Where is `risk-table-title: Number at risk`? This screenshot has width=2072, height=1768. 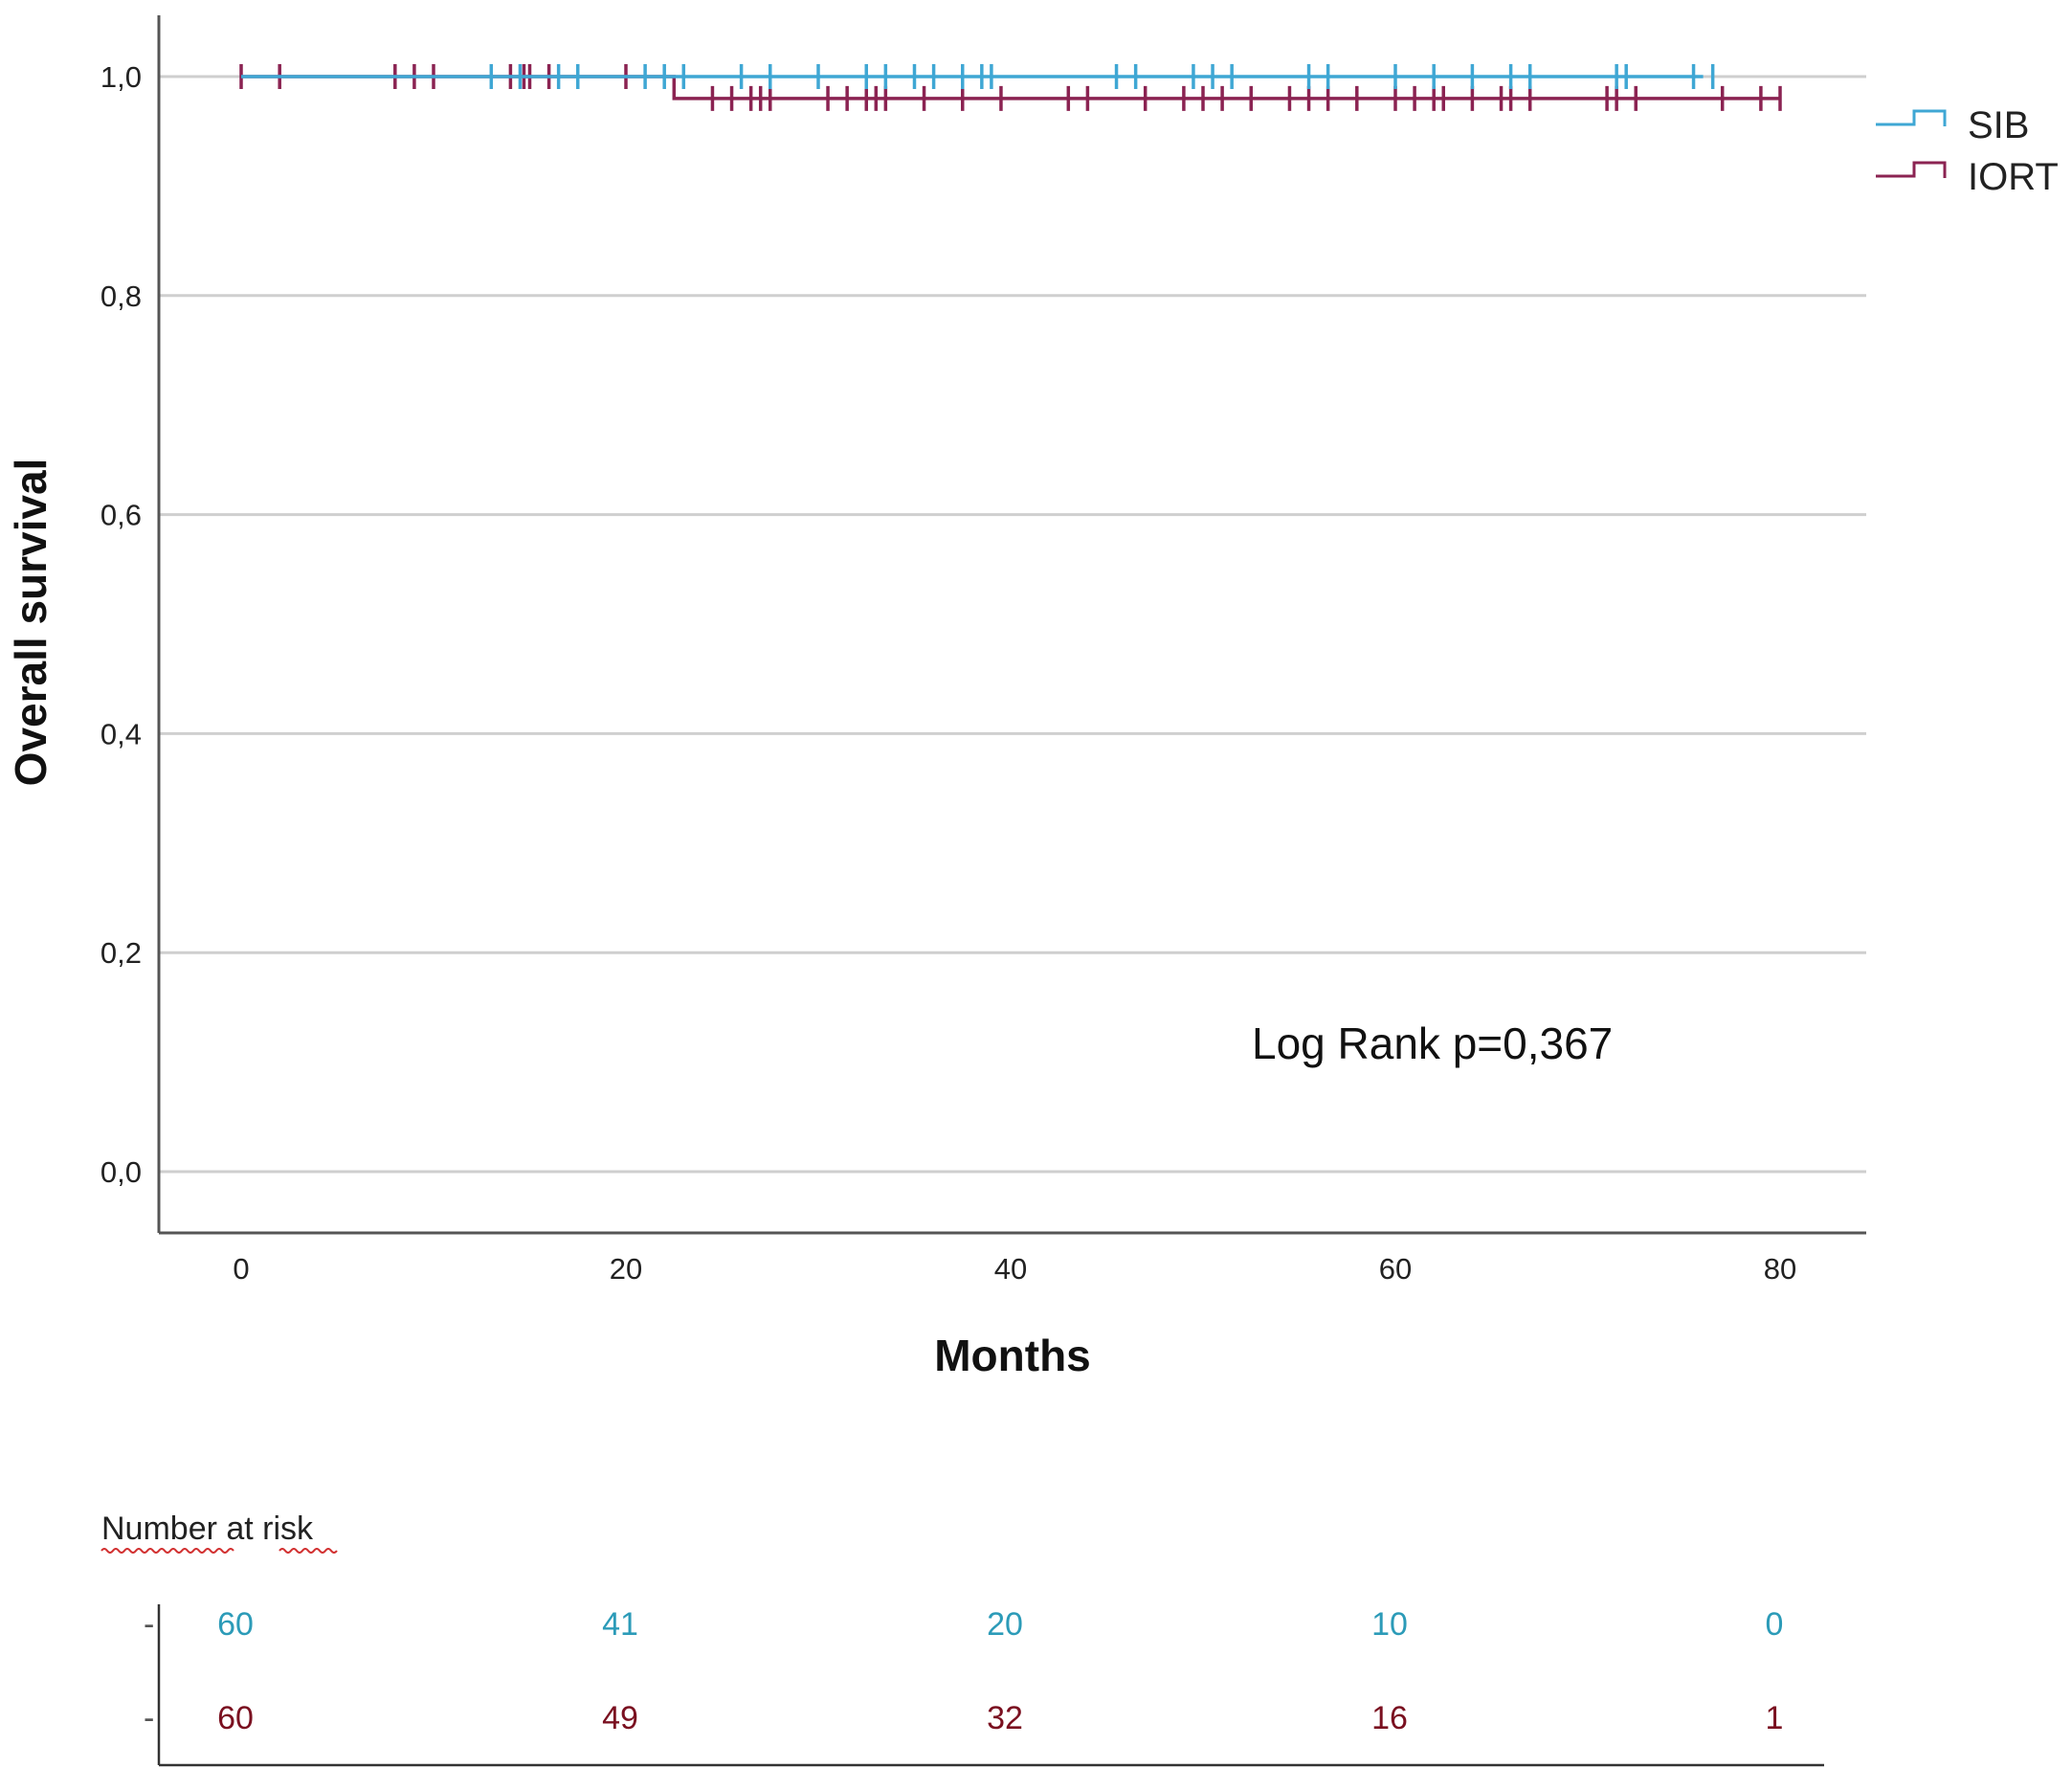
risk-table-title: Number at risk is located at coordinates (208, 1529).